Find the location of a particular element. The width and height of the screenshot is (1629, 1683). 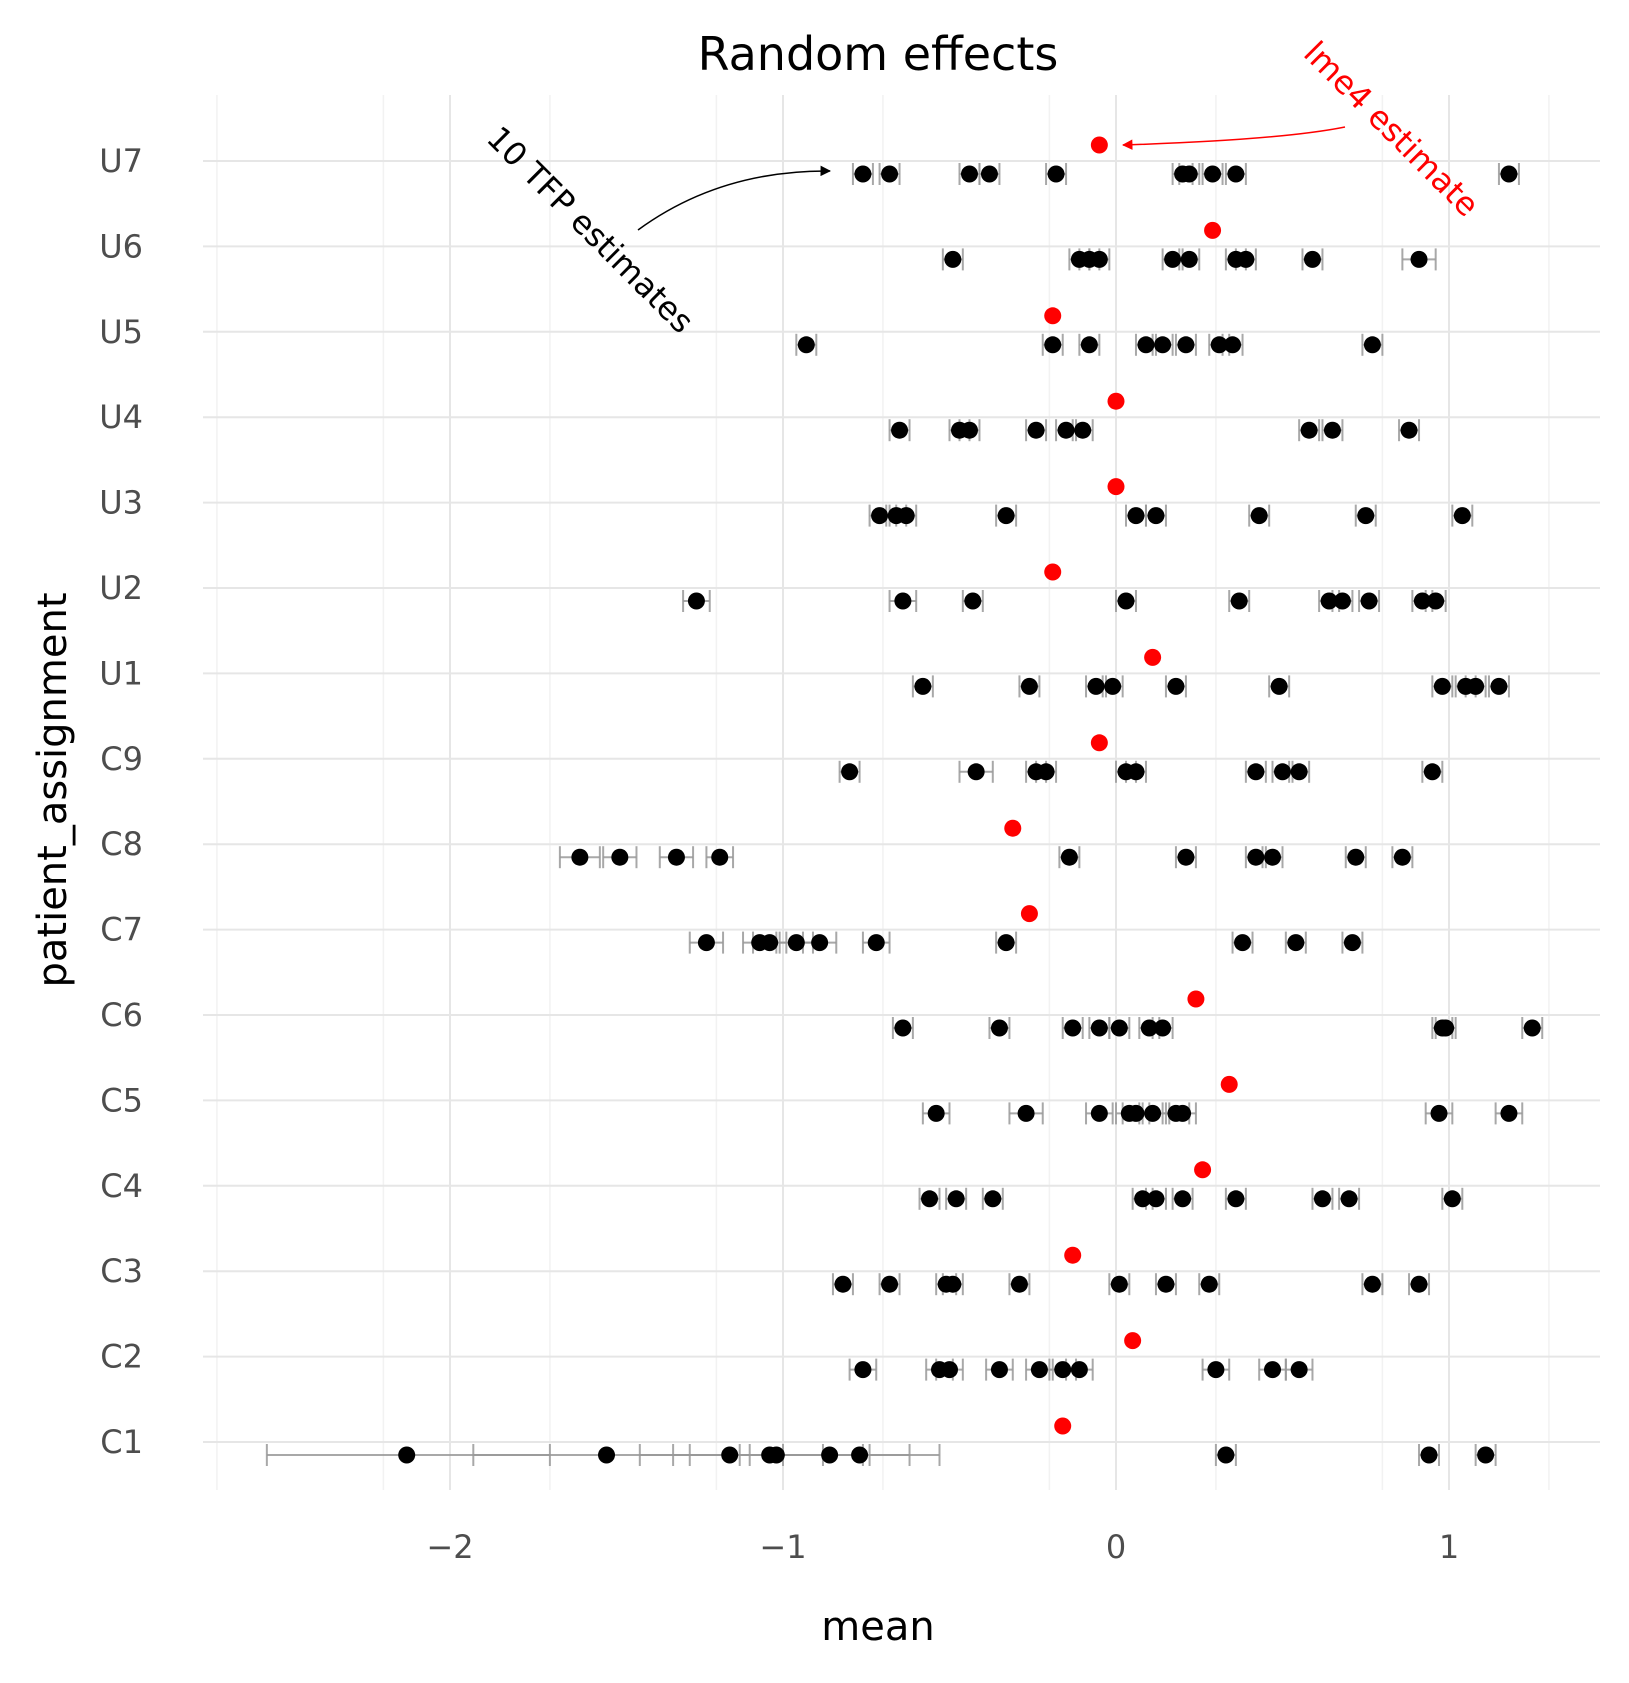

x-axis-ticks: −2 −1 0 1 is located at coordinates (942, 1547).